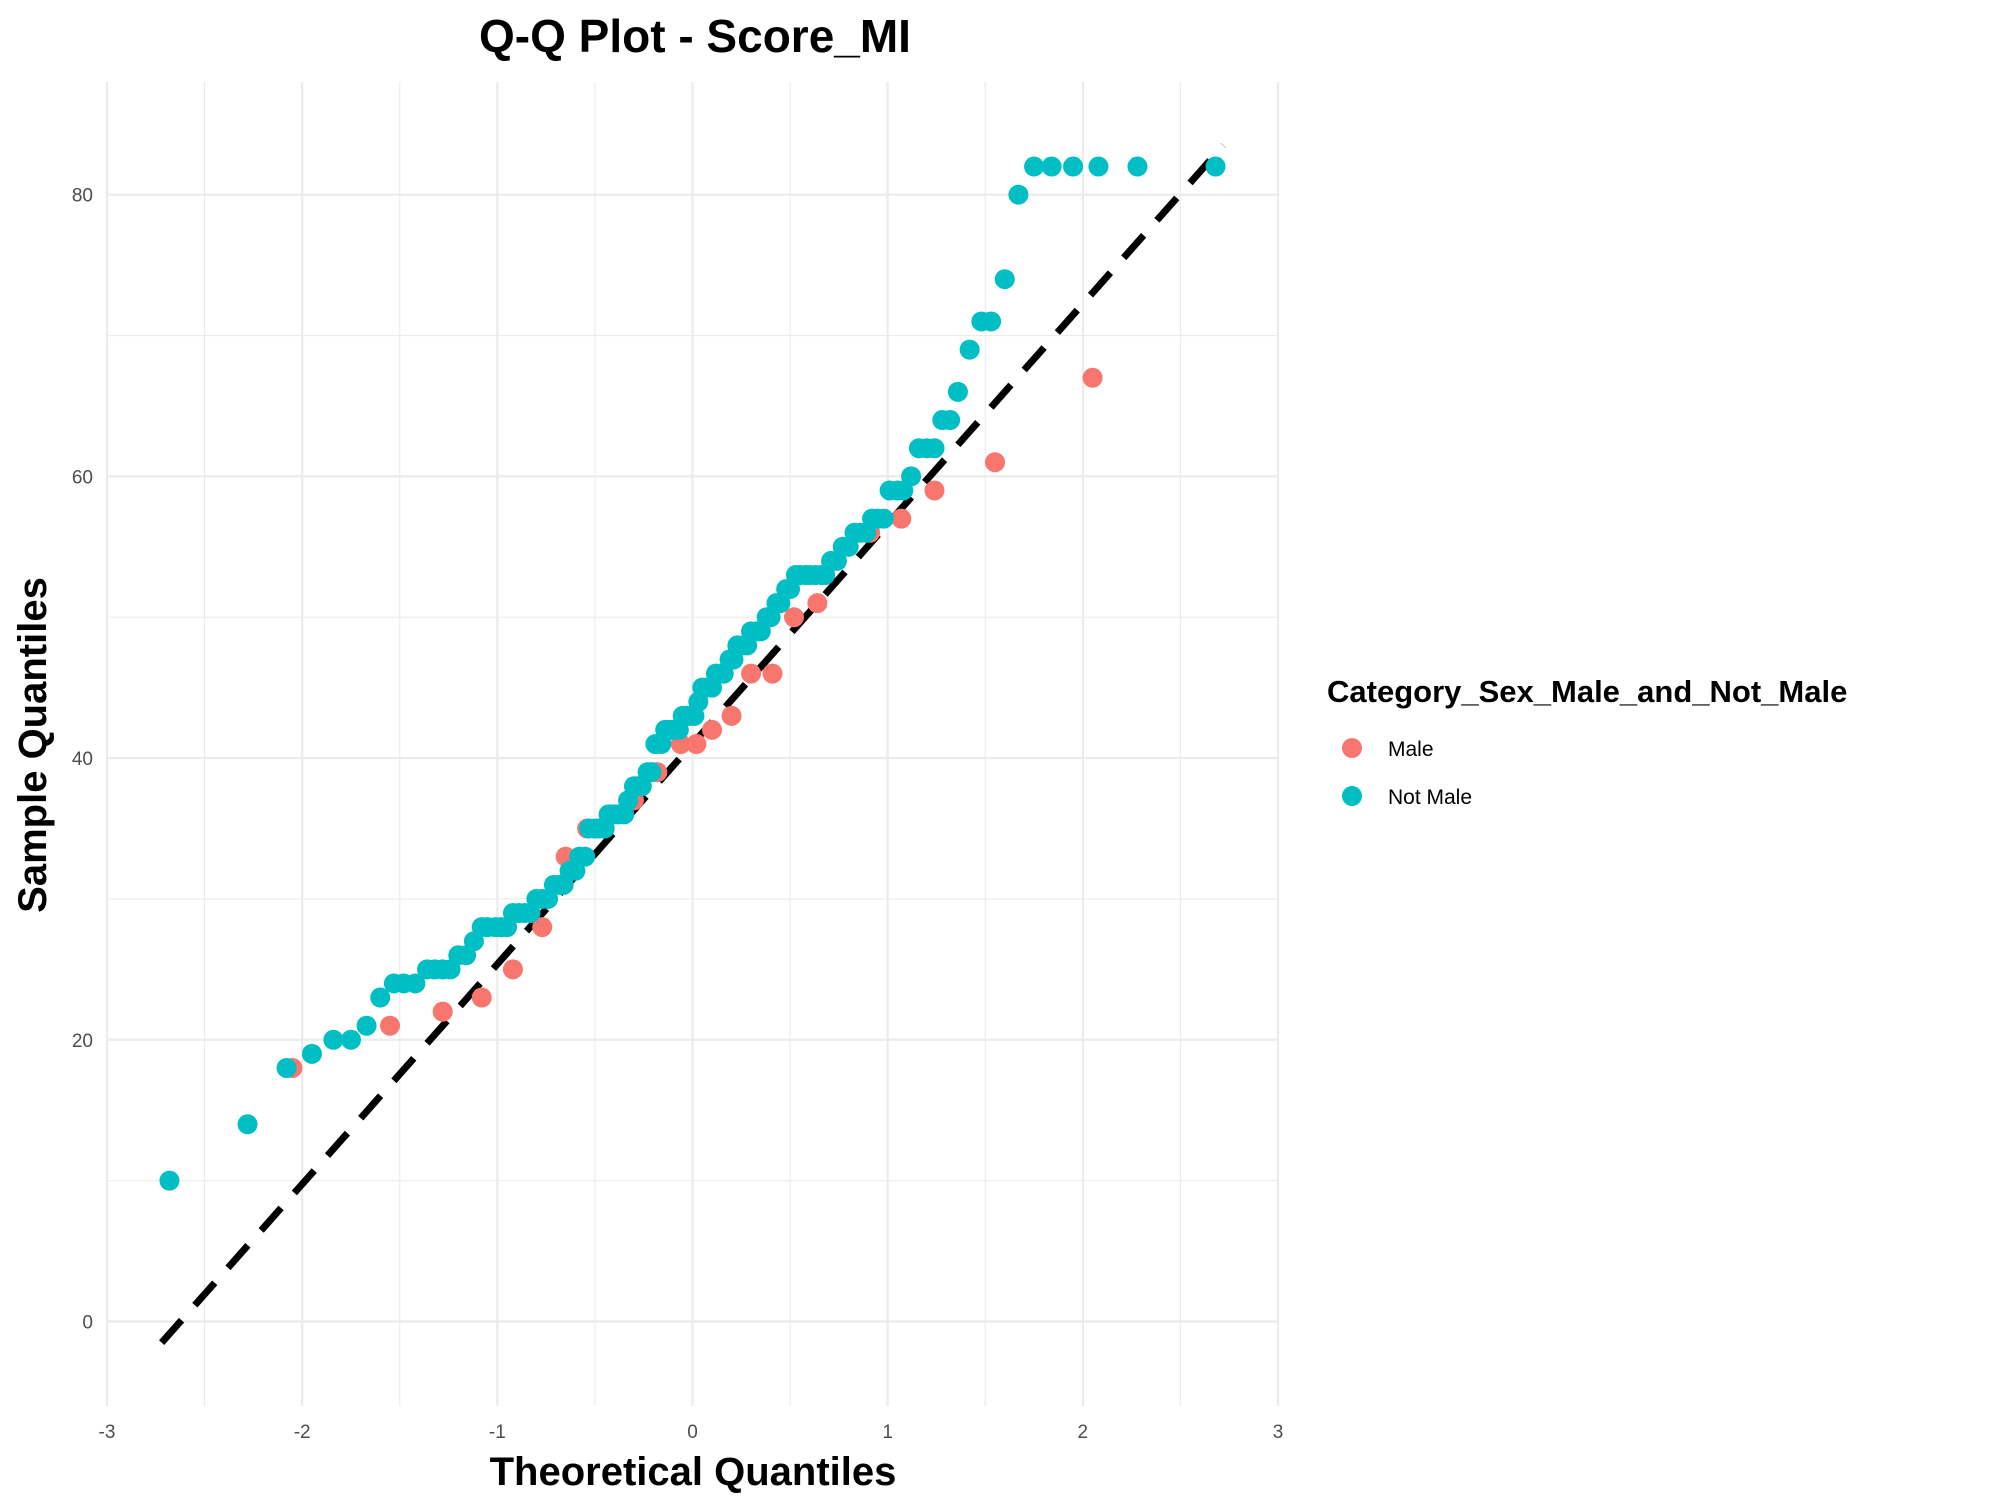 The image size is (2000, 1500). What do you see at coordinates (1587, 691) in the screenshot?
I see `legend-title: Category_Sex_Male_and_Not_Male` at bounding box center [1587, 691].